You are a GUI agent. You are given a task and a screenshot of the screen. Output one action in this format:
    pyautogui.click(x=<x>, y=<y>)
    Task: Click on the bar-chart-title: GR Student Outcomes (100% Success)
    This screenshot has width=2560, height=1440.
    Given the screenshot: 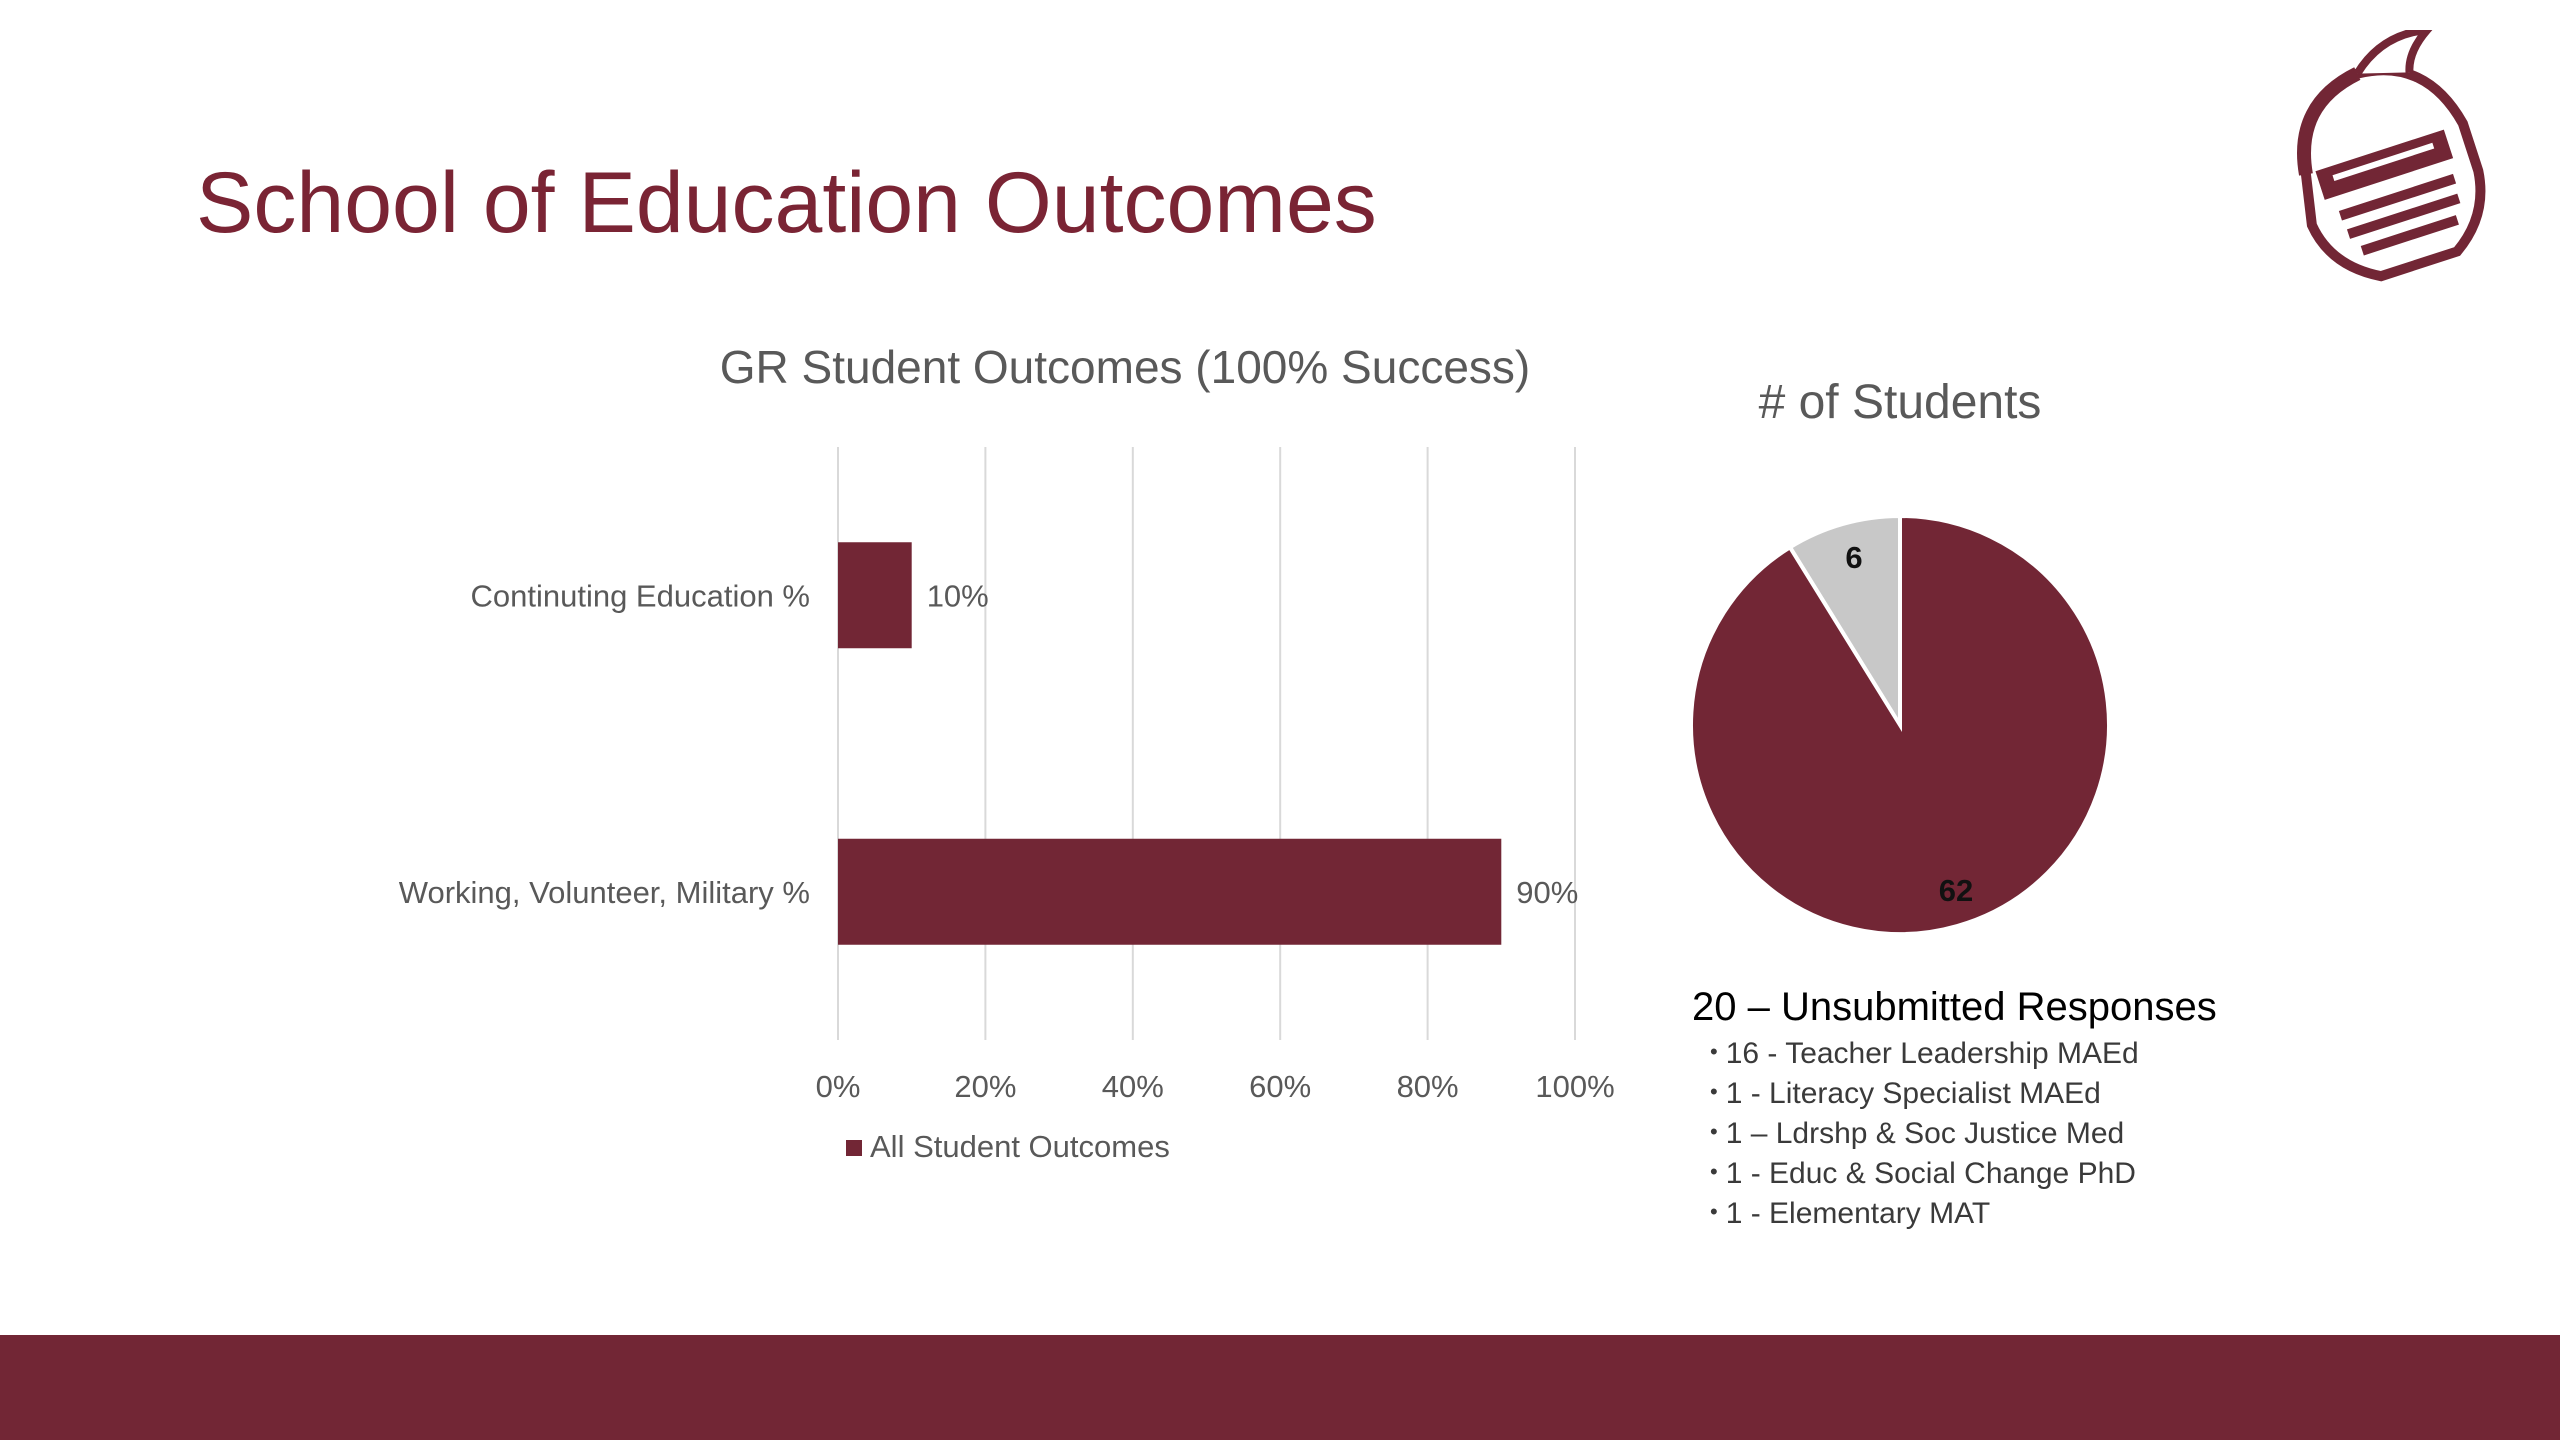 What is the action you would take?
    pyautogui.click(x=1125, y=367)
    